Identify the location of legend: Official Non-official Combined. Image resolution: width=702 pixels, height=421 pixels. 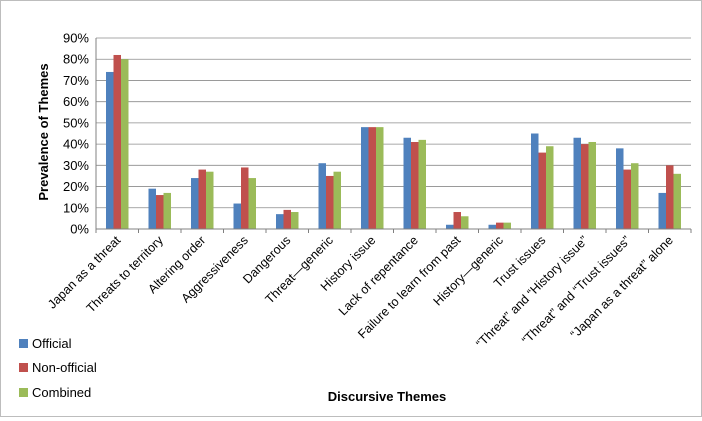
(58, 368).